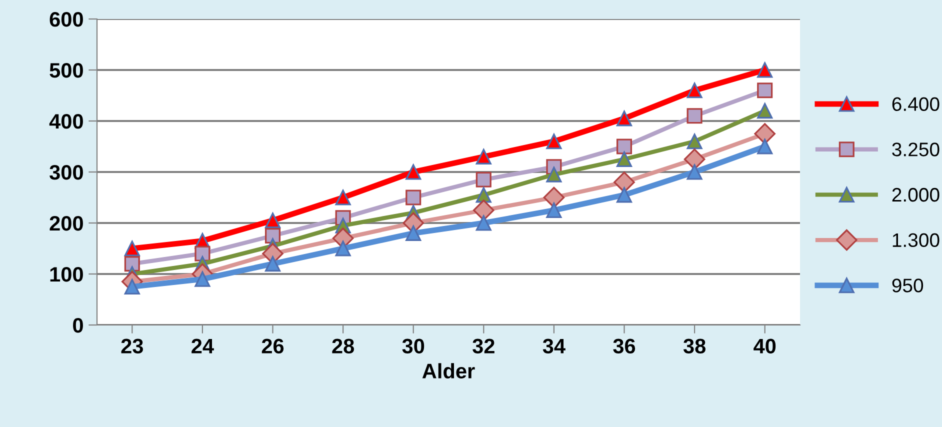 This screenshot has width=942, height=427. I want to click on legend-label: 950, so click(908, 285).